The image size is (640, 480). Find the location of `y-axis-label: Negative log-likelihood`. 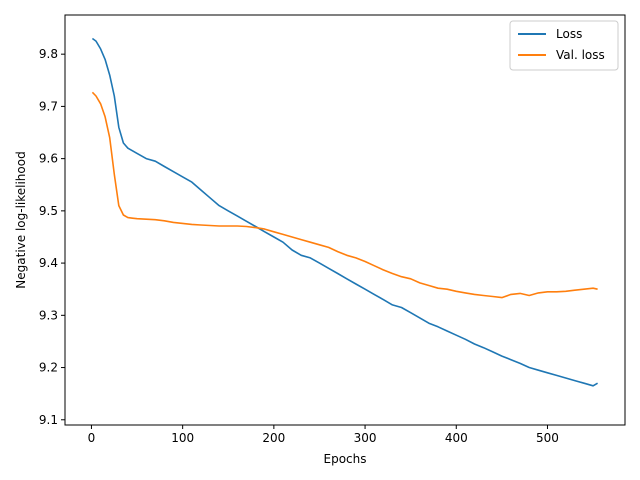

y-axis-label: Negative log-likelihood is located at coordinates (21, 219).